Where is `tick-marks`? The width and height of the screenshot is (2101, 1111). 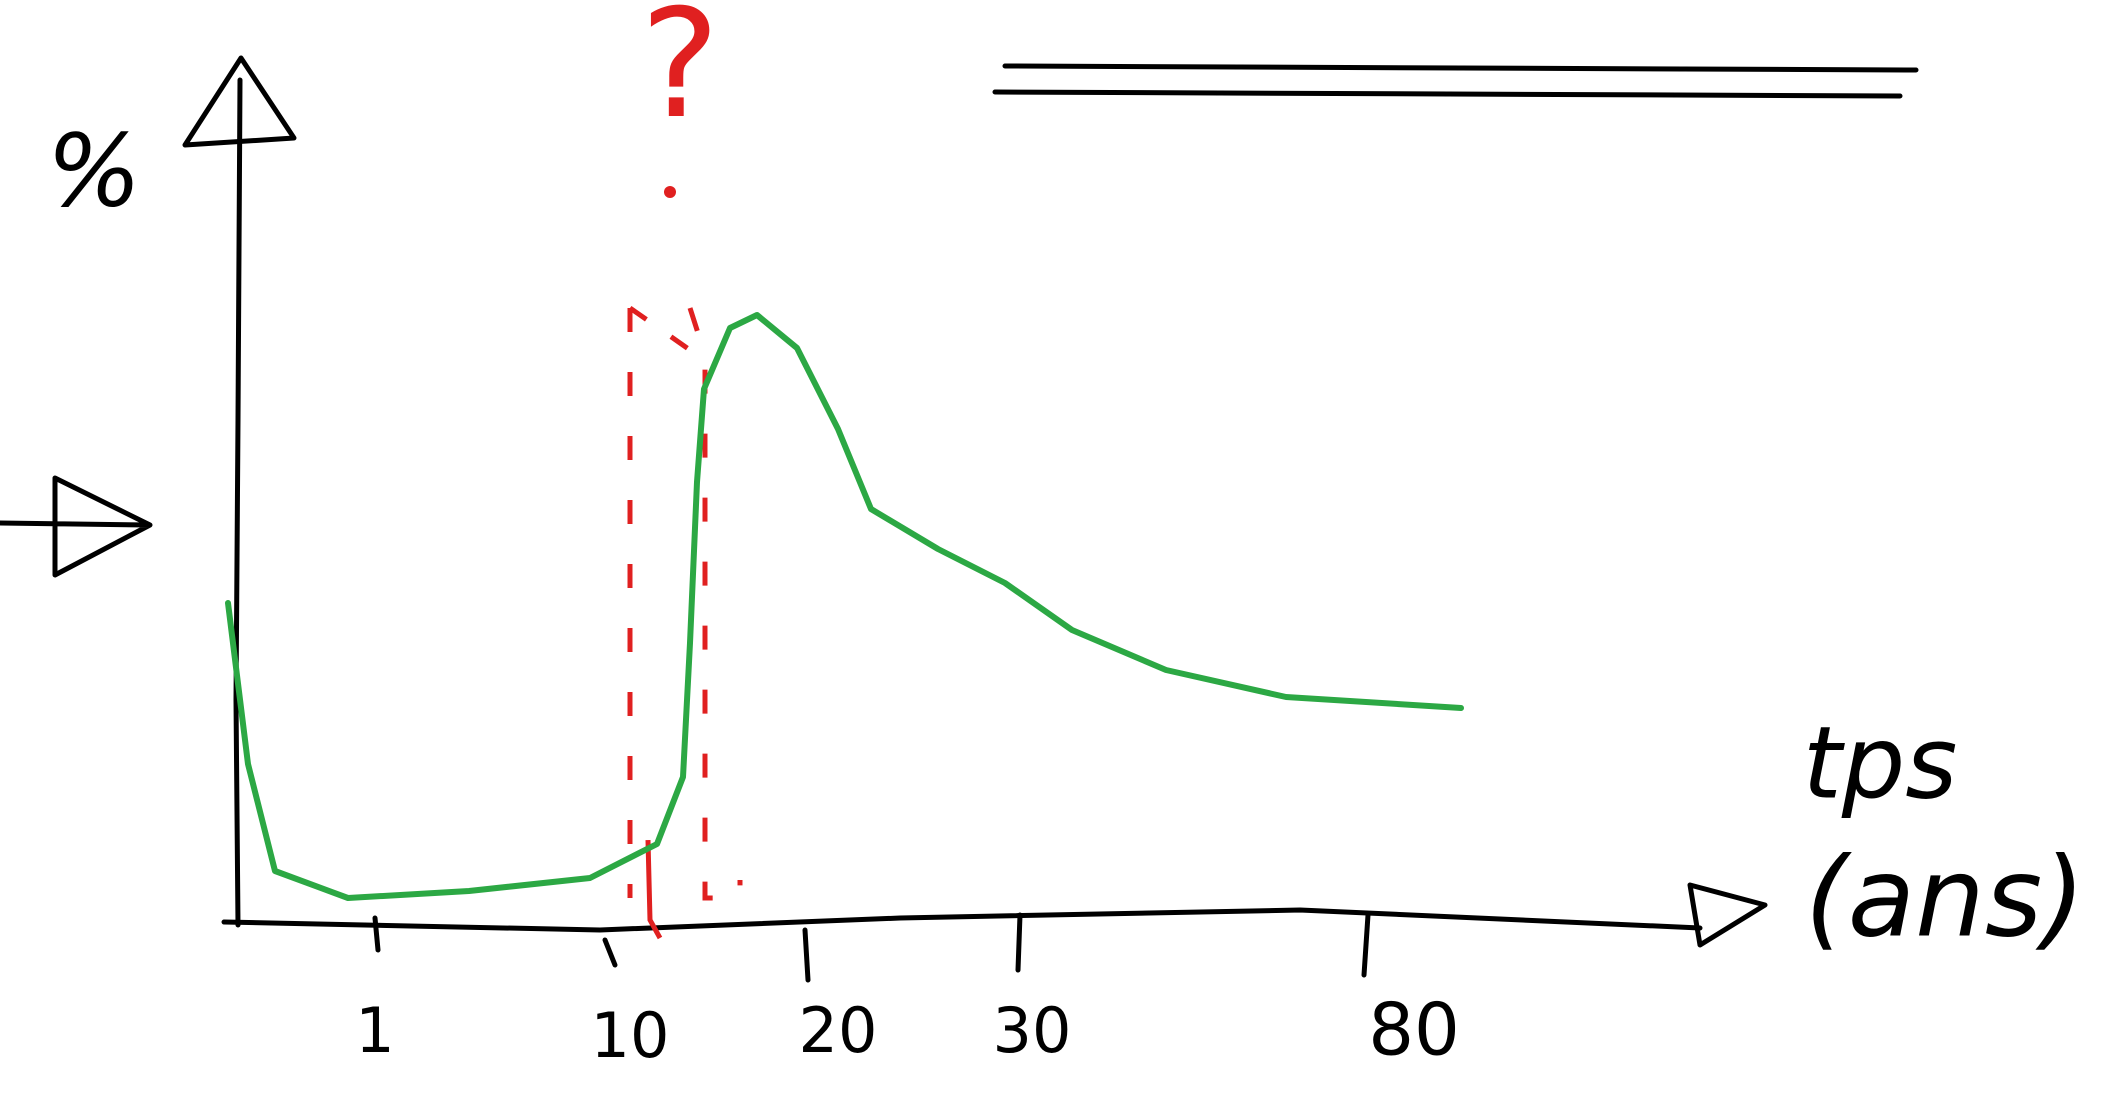 tick-marks is located at coordinates (871, 947).